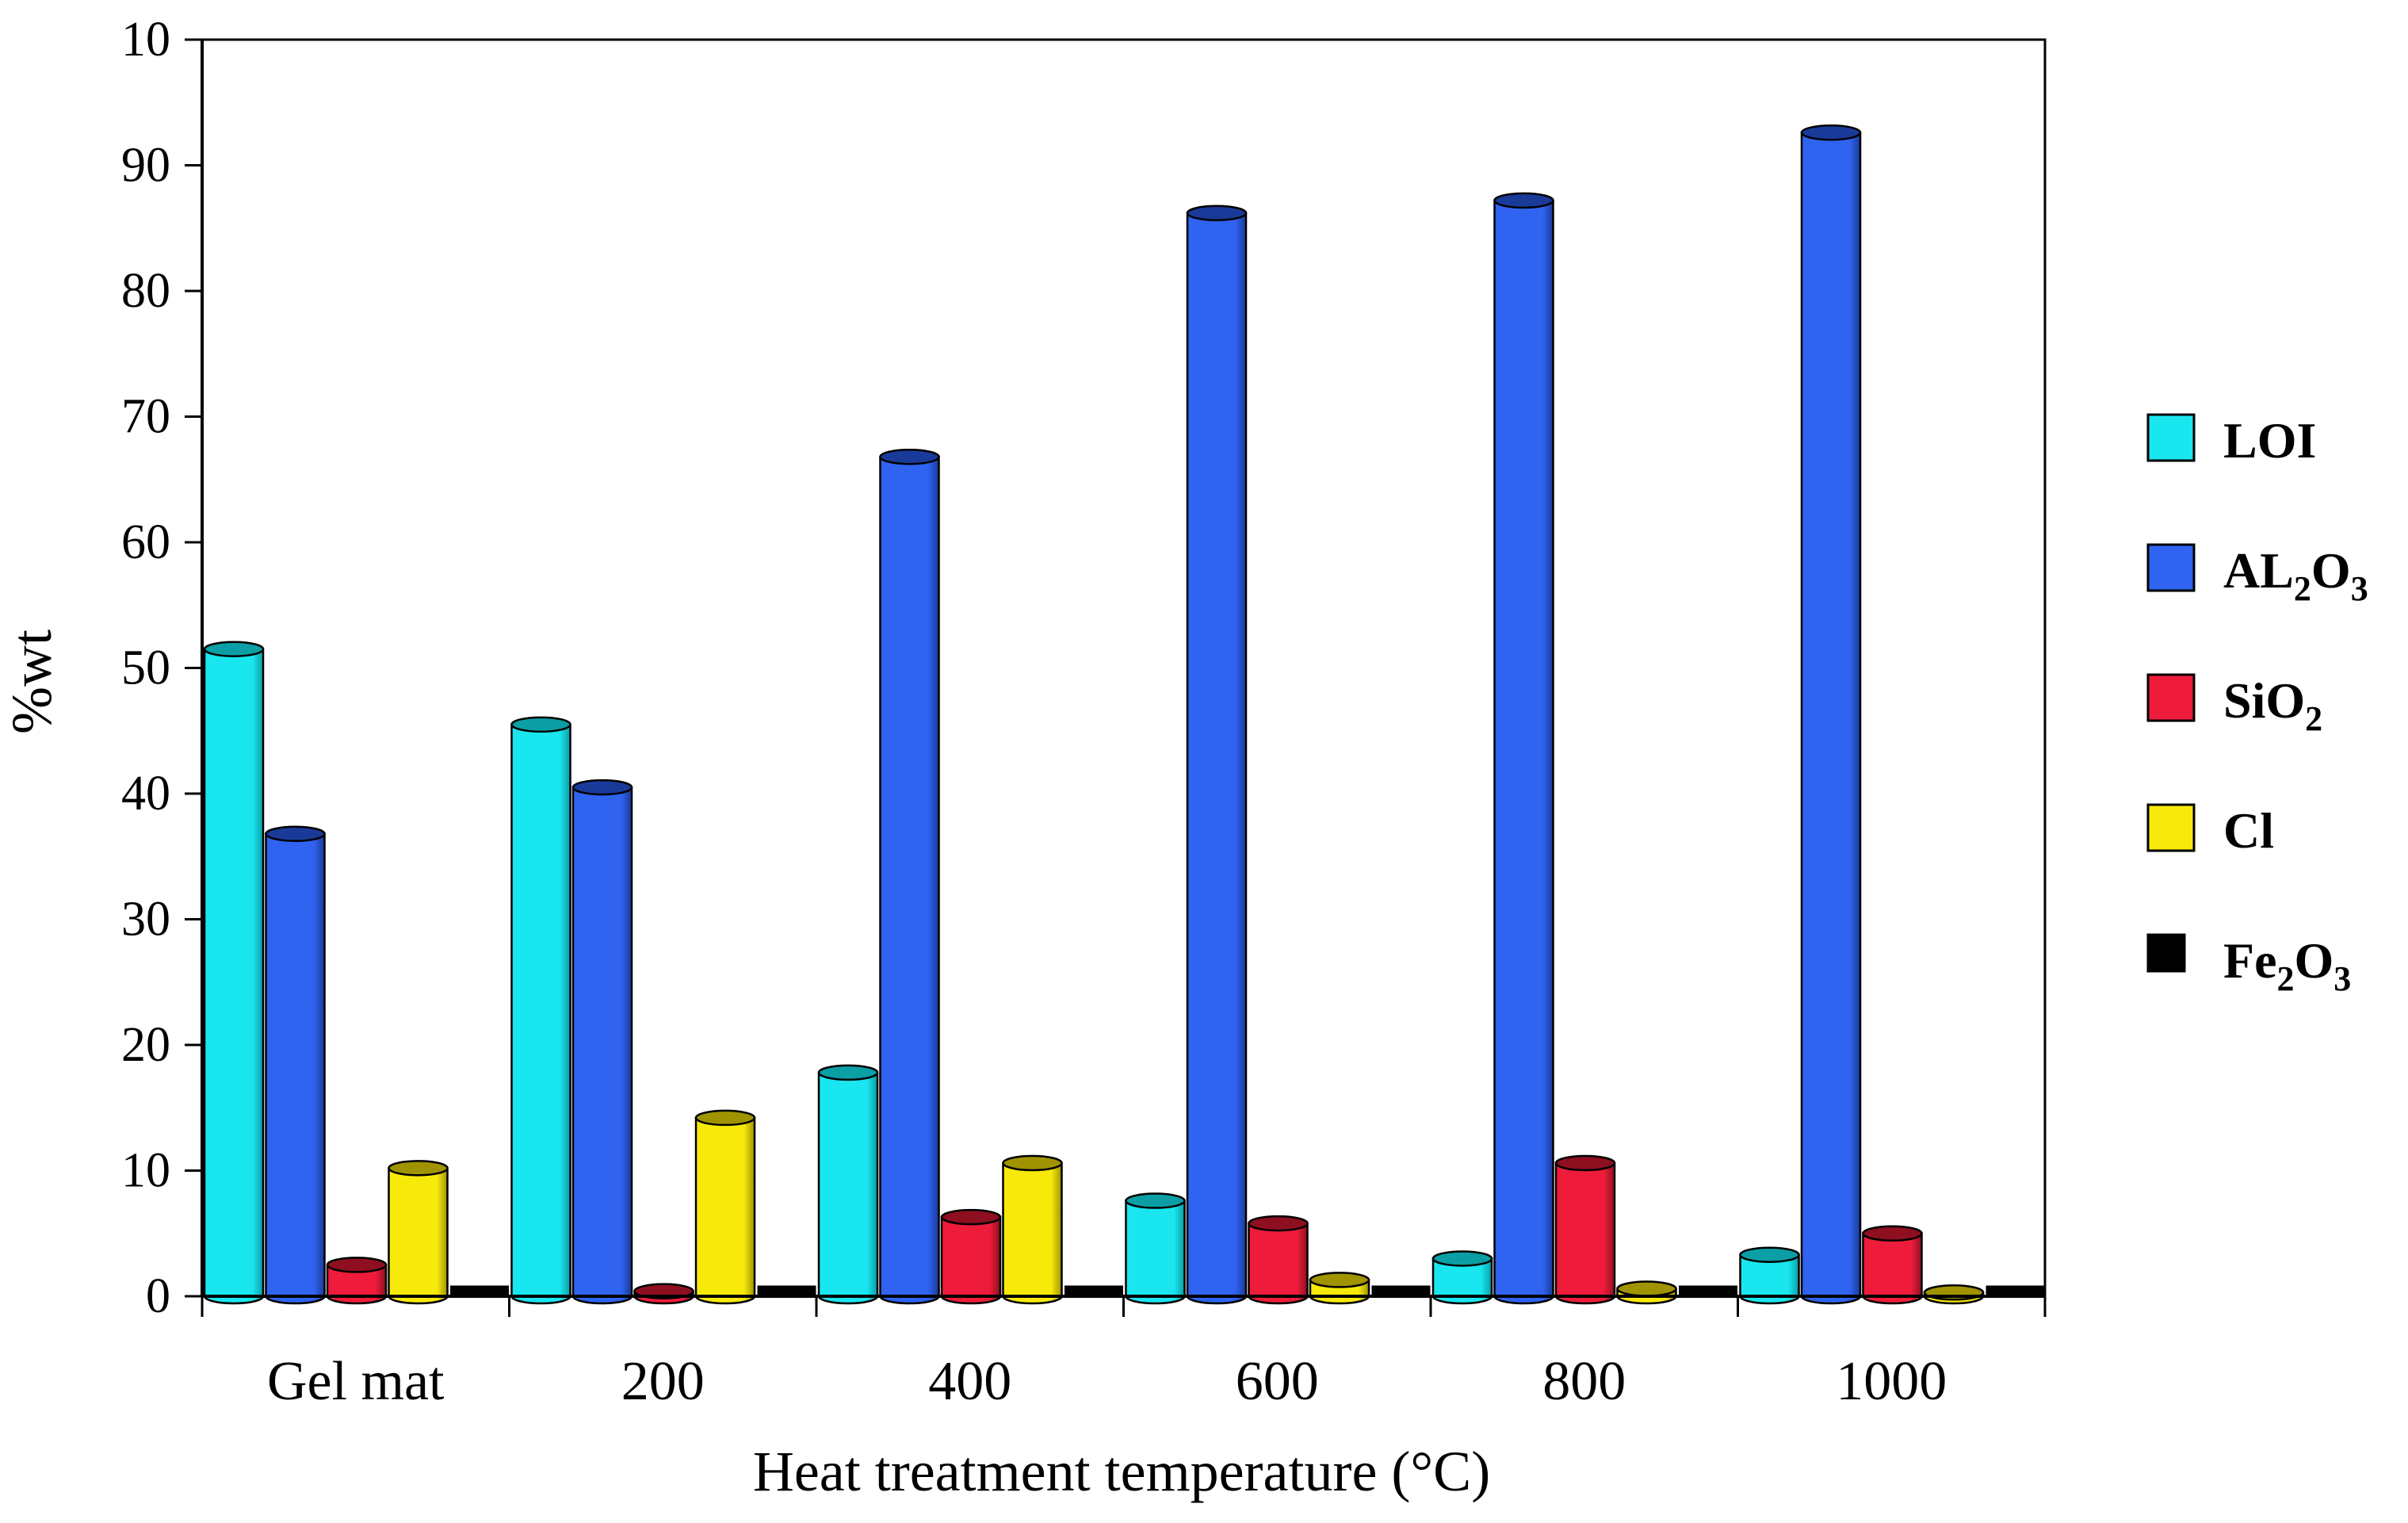 The height and width of the screenshot is (1523, 2408). Describe the element at coordinates (32, 681) in the screenshot. I see `y-axis-title: %wt` at that location.